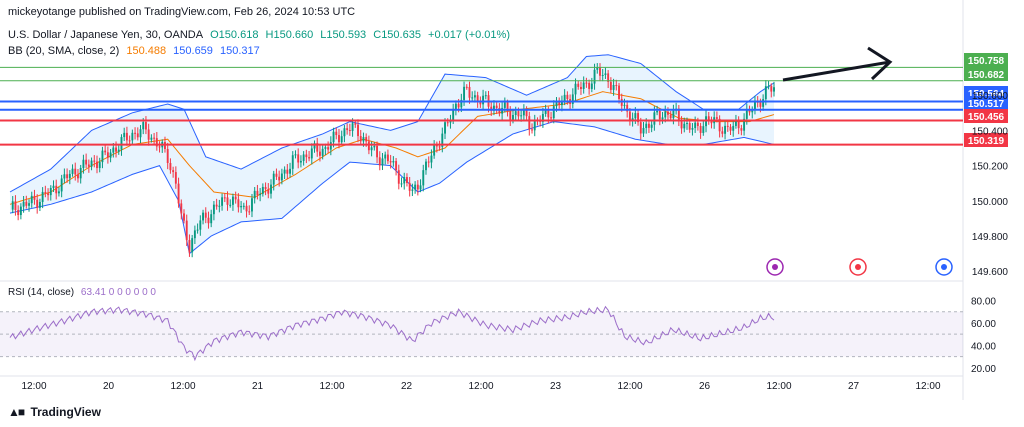  I want to click on tradingview-mark-icon: ▲■, so click(16, 412).